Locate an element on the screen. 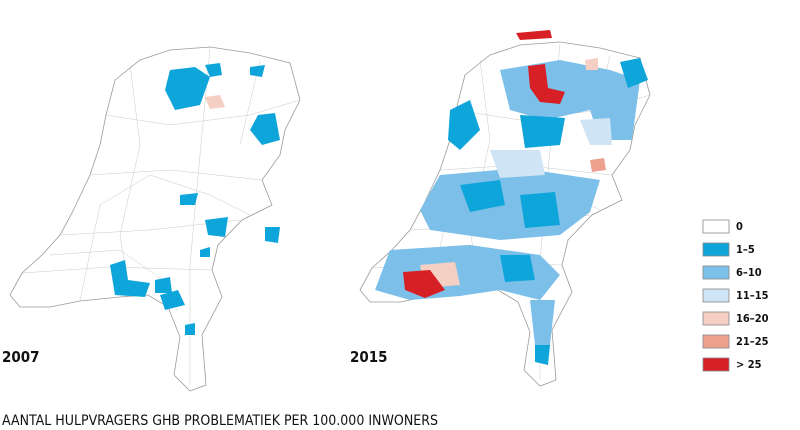 The width and height of the screenshot is (800, 430). legend-label: 0 is located at coordinates (739, 226).